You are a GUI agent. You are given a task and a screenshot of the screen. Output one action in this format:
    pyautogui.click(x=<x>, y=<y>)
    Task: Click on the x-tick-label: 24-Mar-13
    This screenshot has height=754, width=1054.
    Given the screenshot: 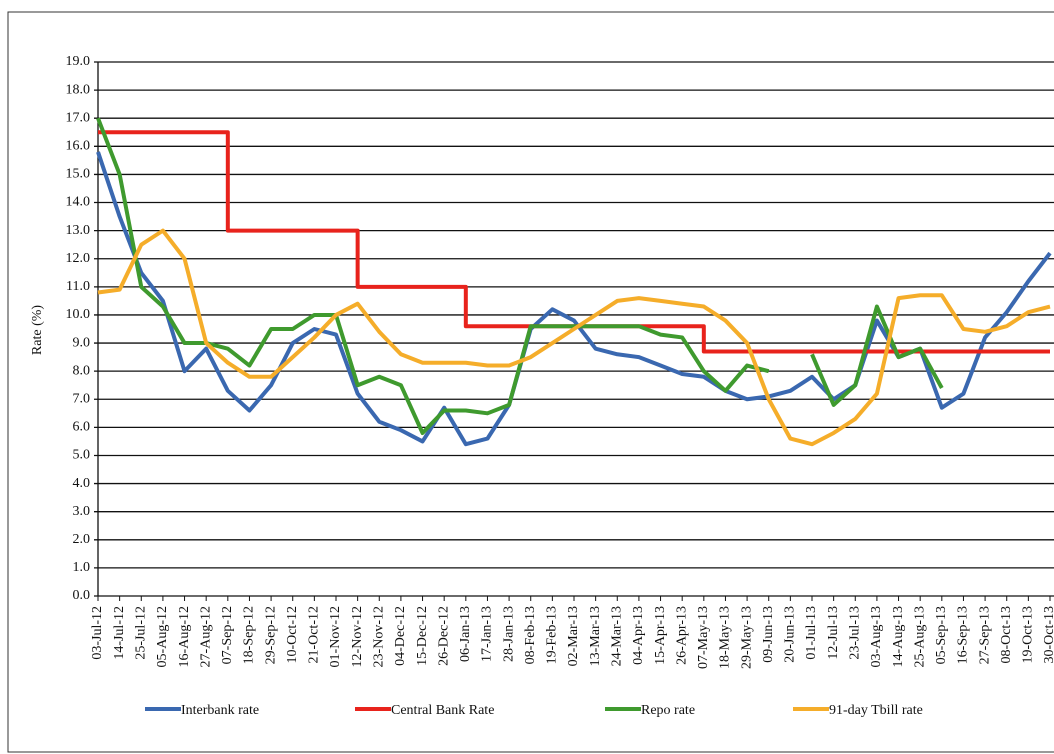 What is the action you would take?
    pyautogui.click(x=616, y=636)
    